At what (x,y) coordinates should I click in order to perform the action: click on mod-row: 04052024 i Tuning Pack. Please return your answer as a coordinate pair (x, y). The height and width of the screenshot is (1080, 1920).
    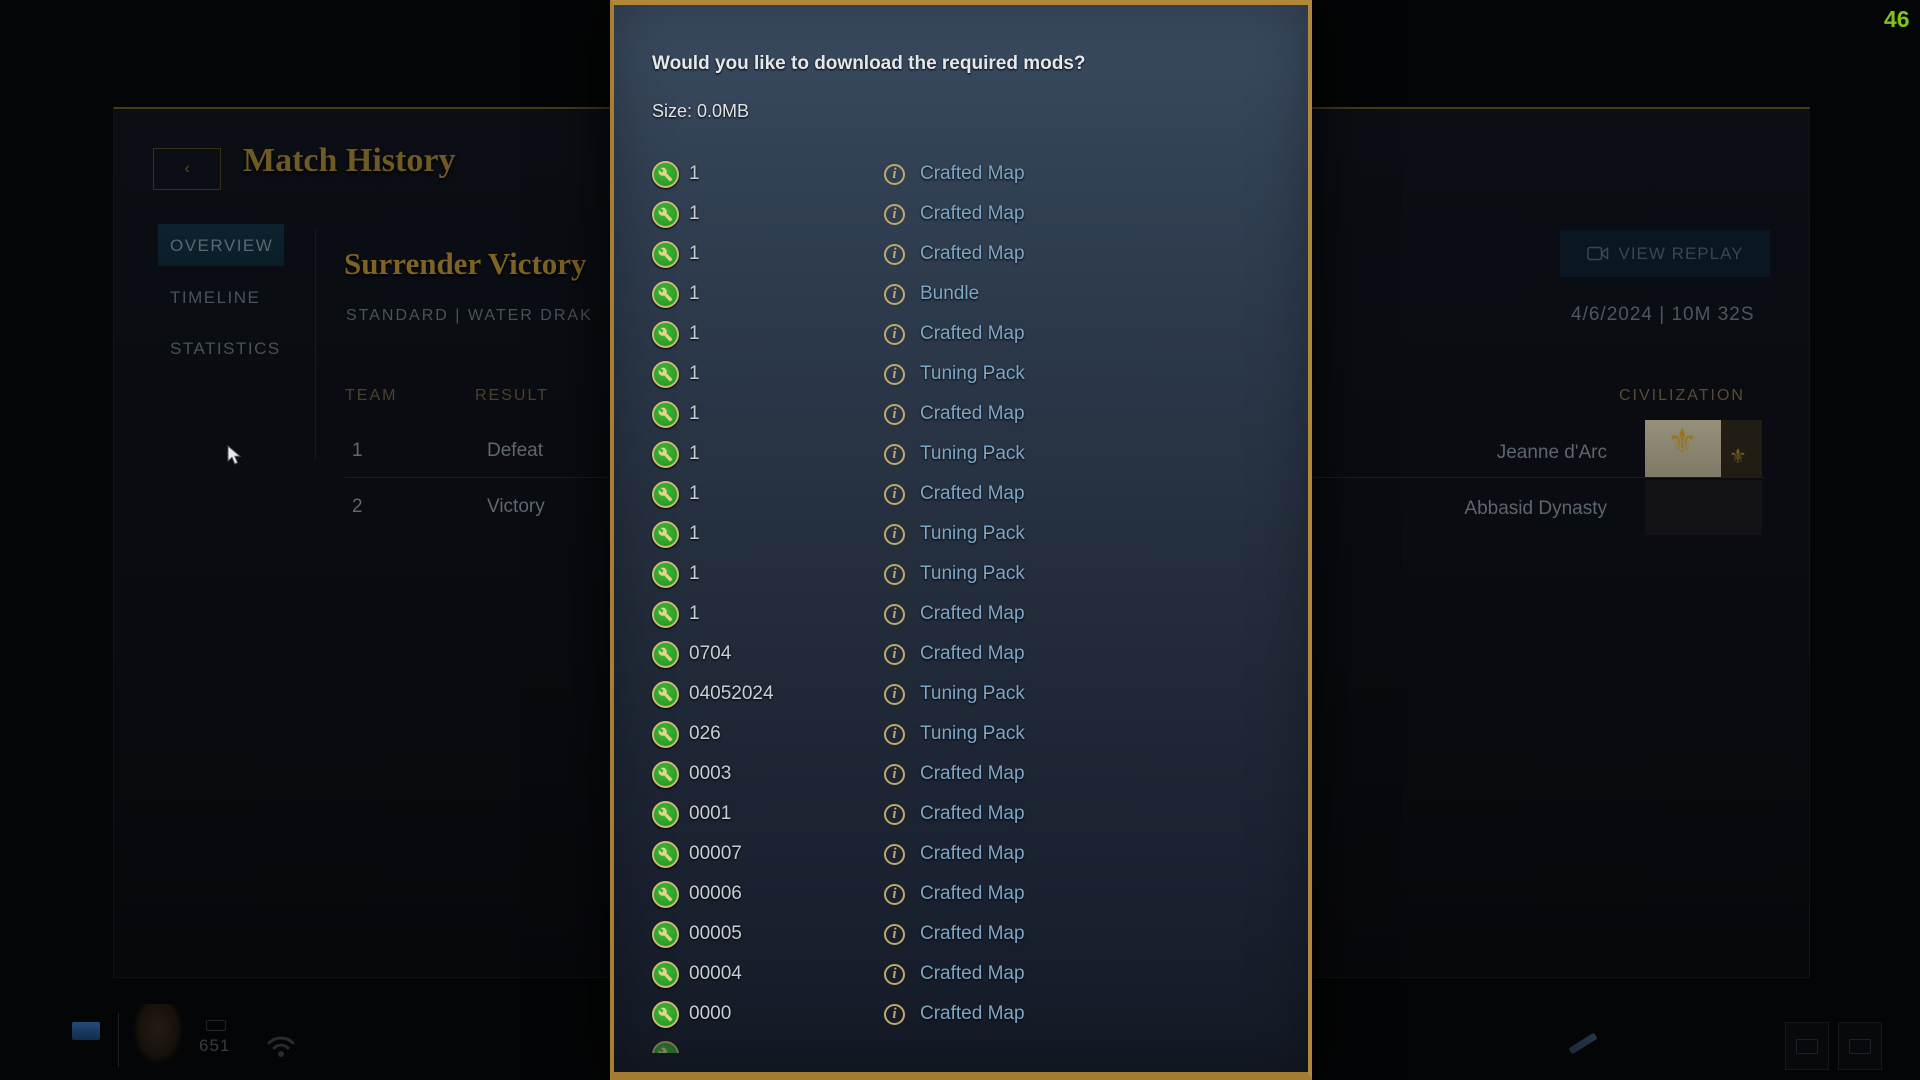
    Looking at the image, I should click on (961, 694).